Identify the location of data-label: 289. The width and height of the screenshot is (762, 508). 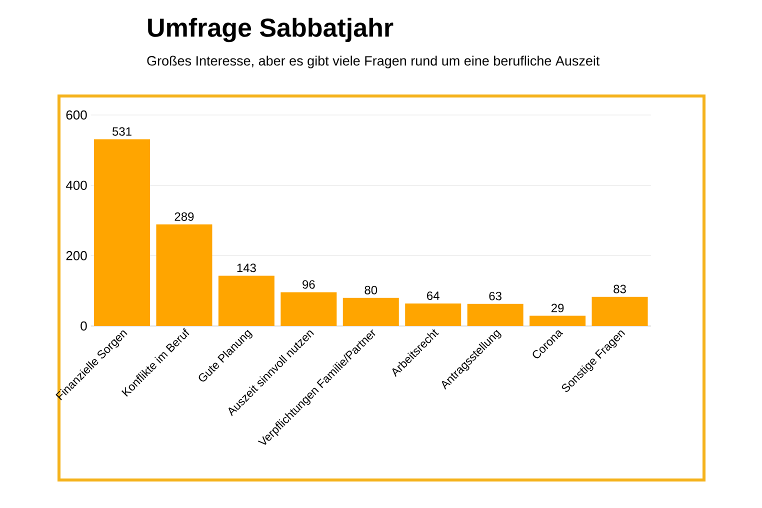
(184, 216).